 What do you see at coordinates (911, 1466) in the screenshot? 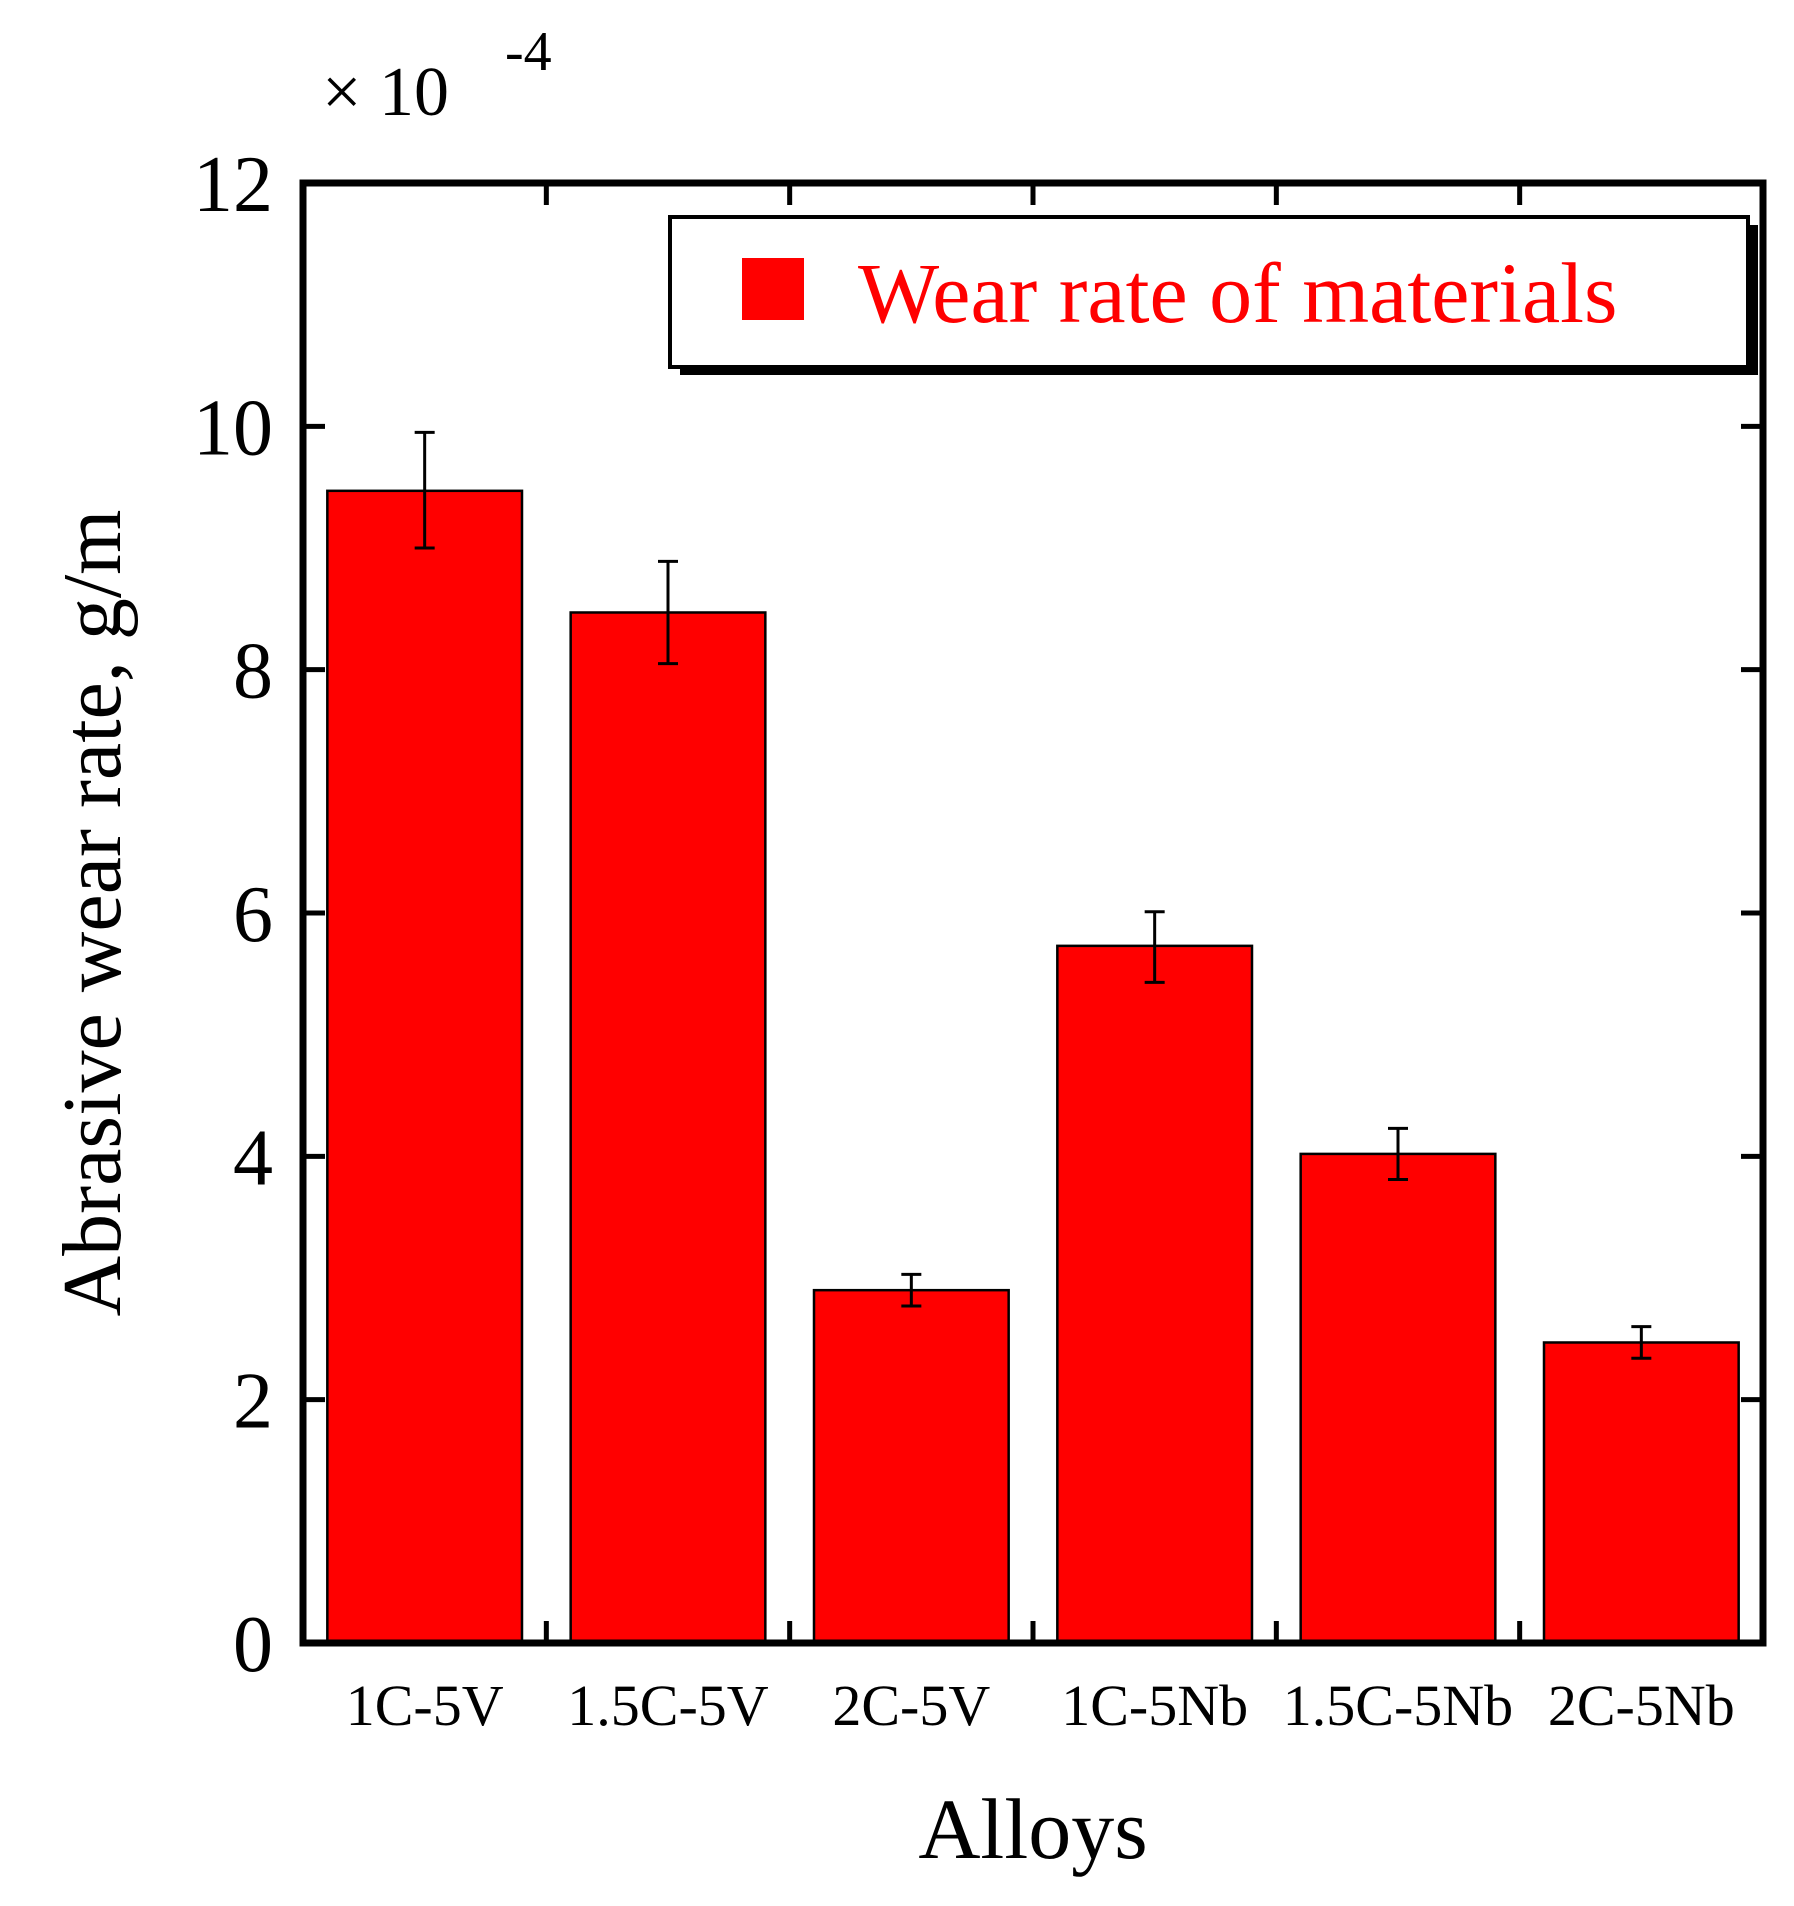
I see `bar-2c-5v` at bounding box center [911, 1466].